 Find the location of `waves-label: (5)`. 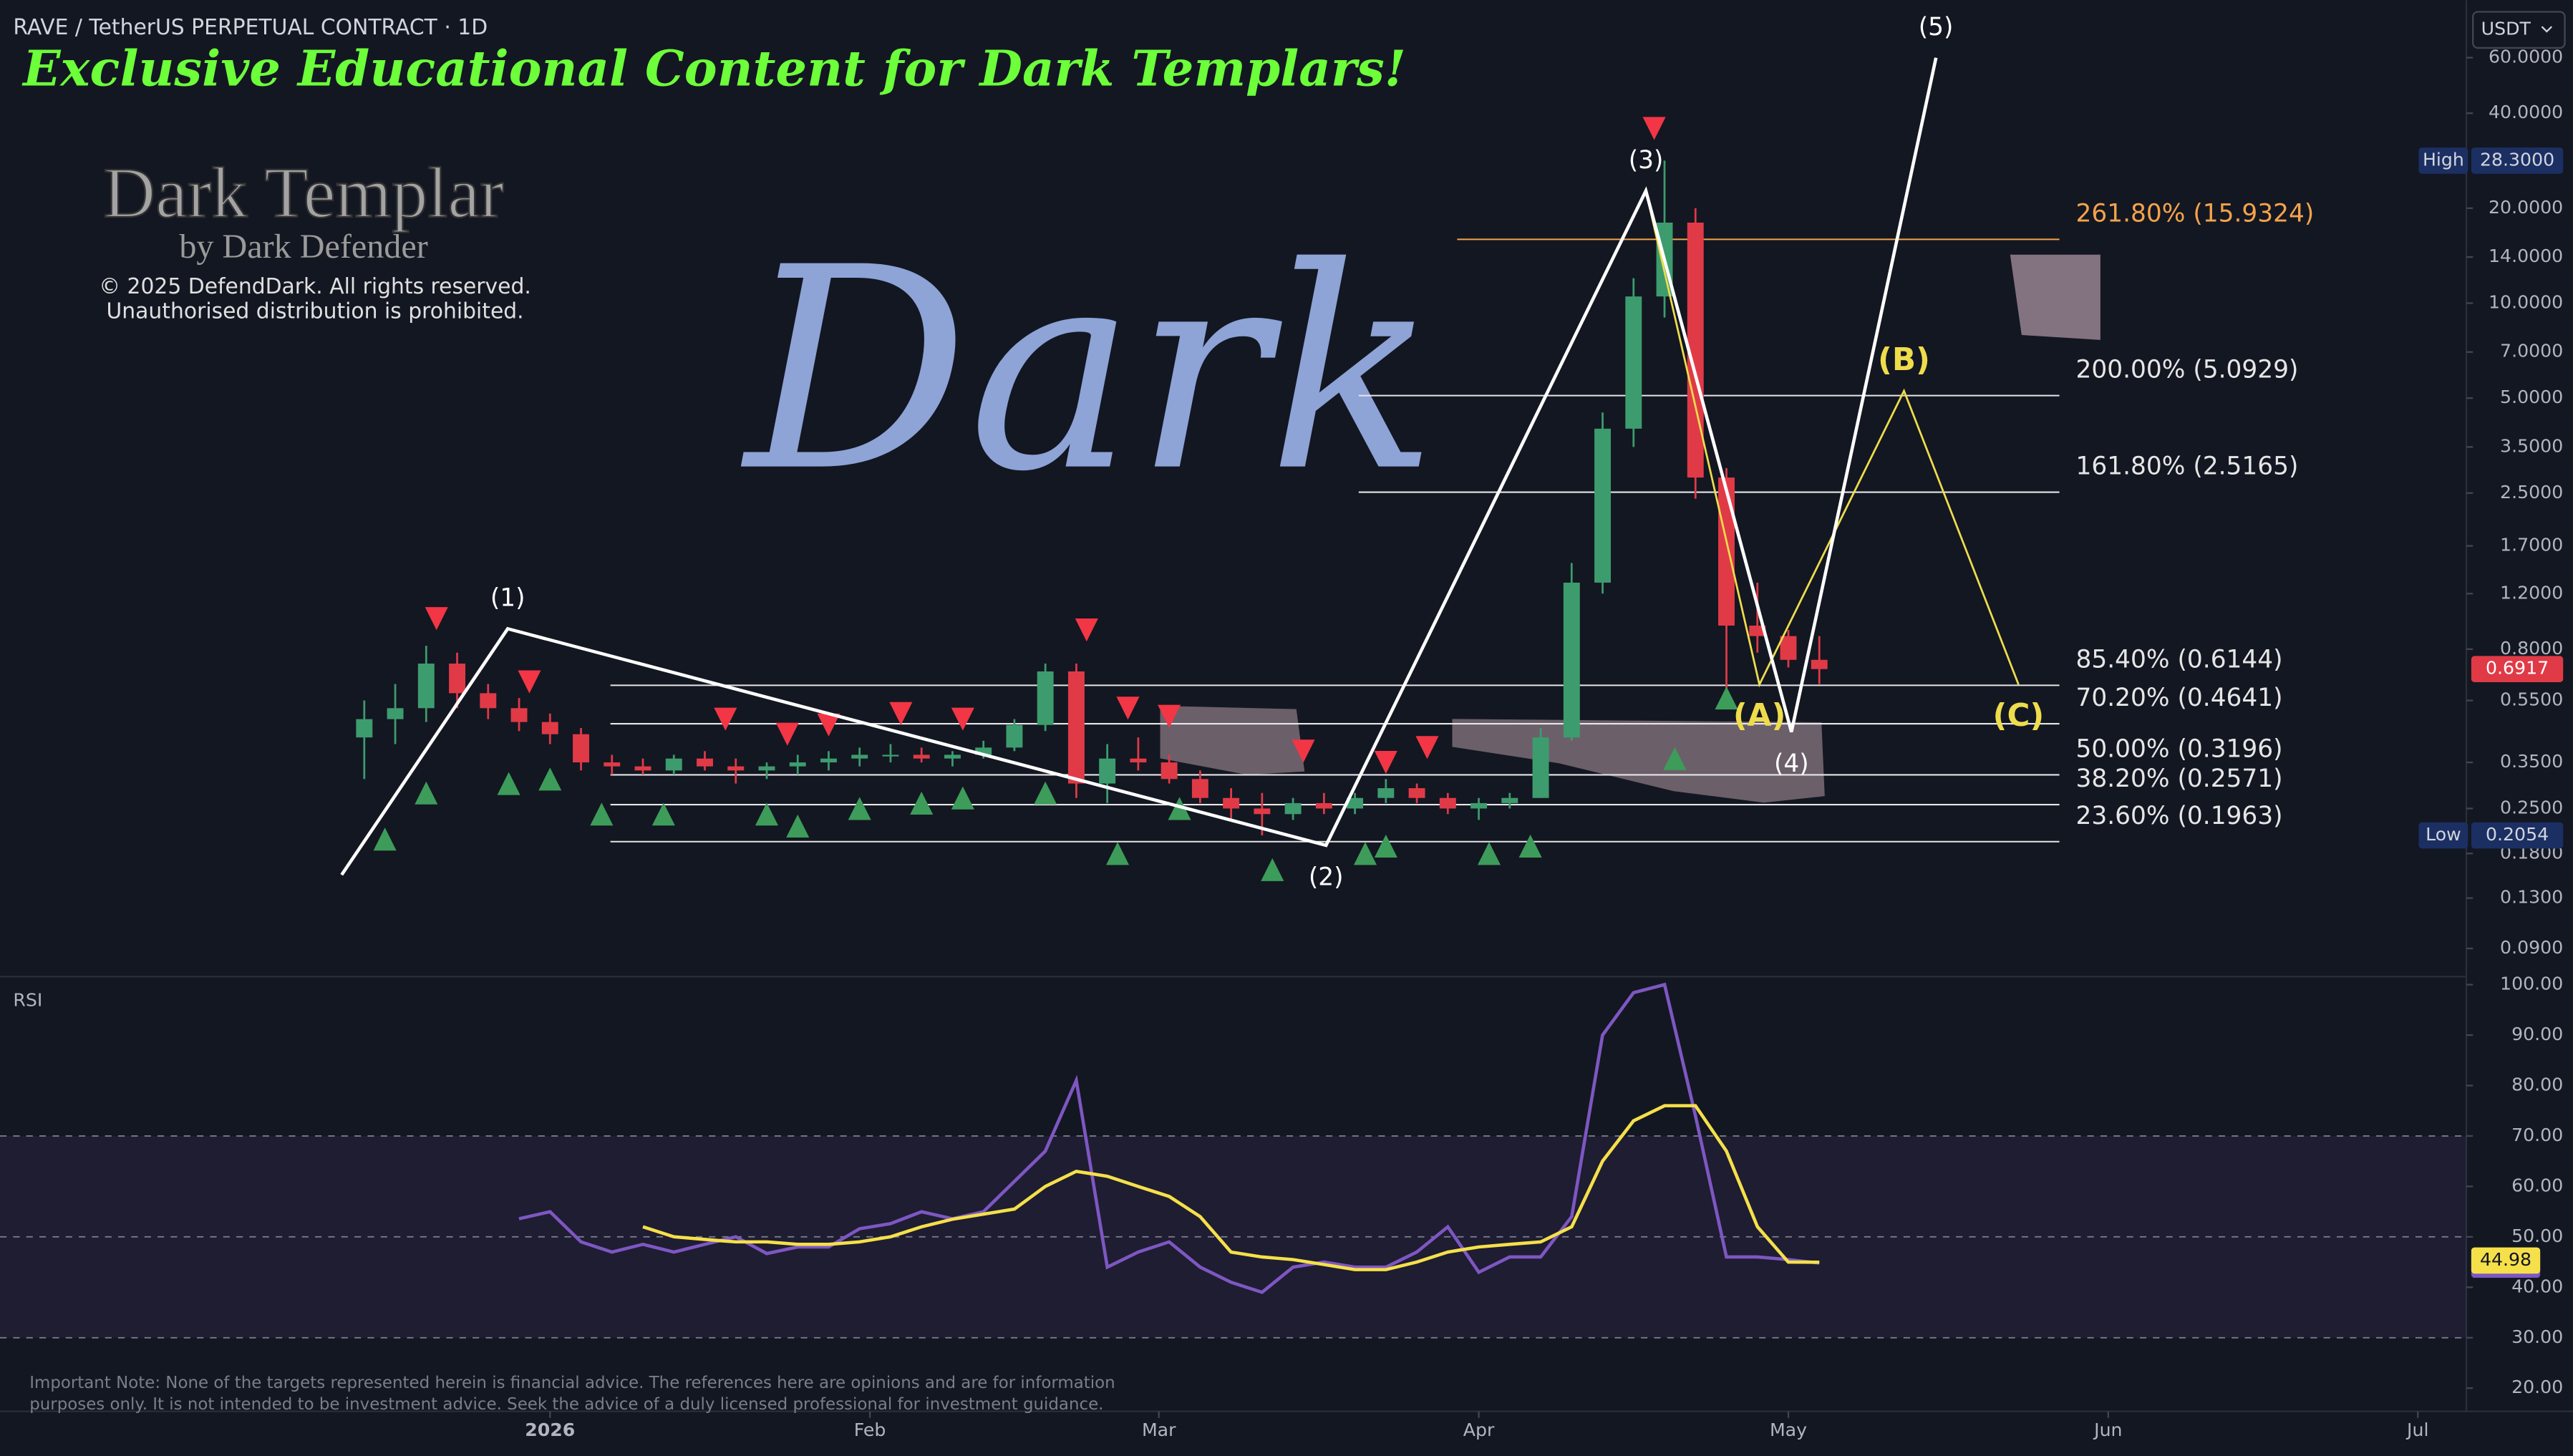

waves-label: (5) is located at coordinates (1936, 28).